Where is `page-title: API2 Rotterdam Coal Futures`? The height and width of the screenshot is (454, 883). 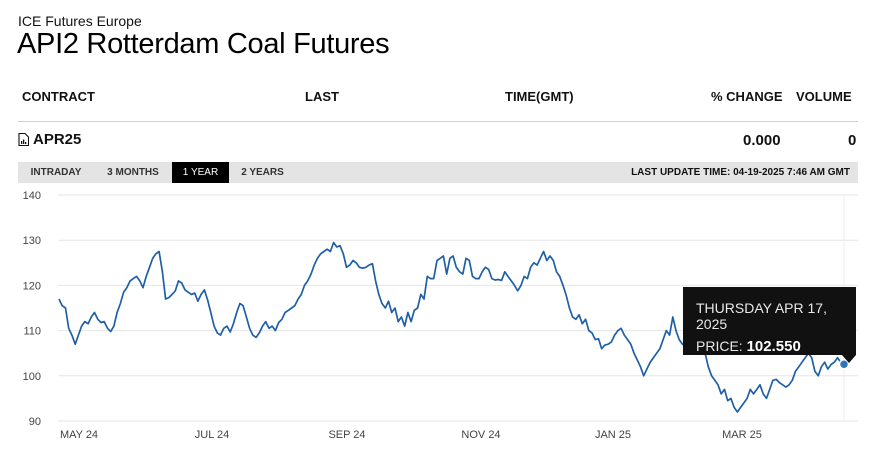 page-title: API2 Rotterdam Coal Futures is located at coordinates (203, 44).